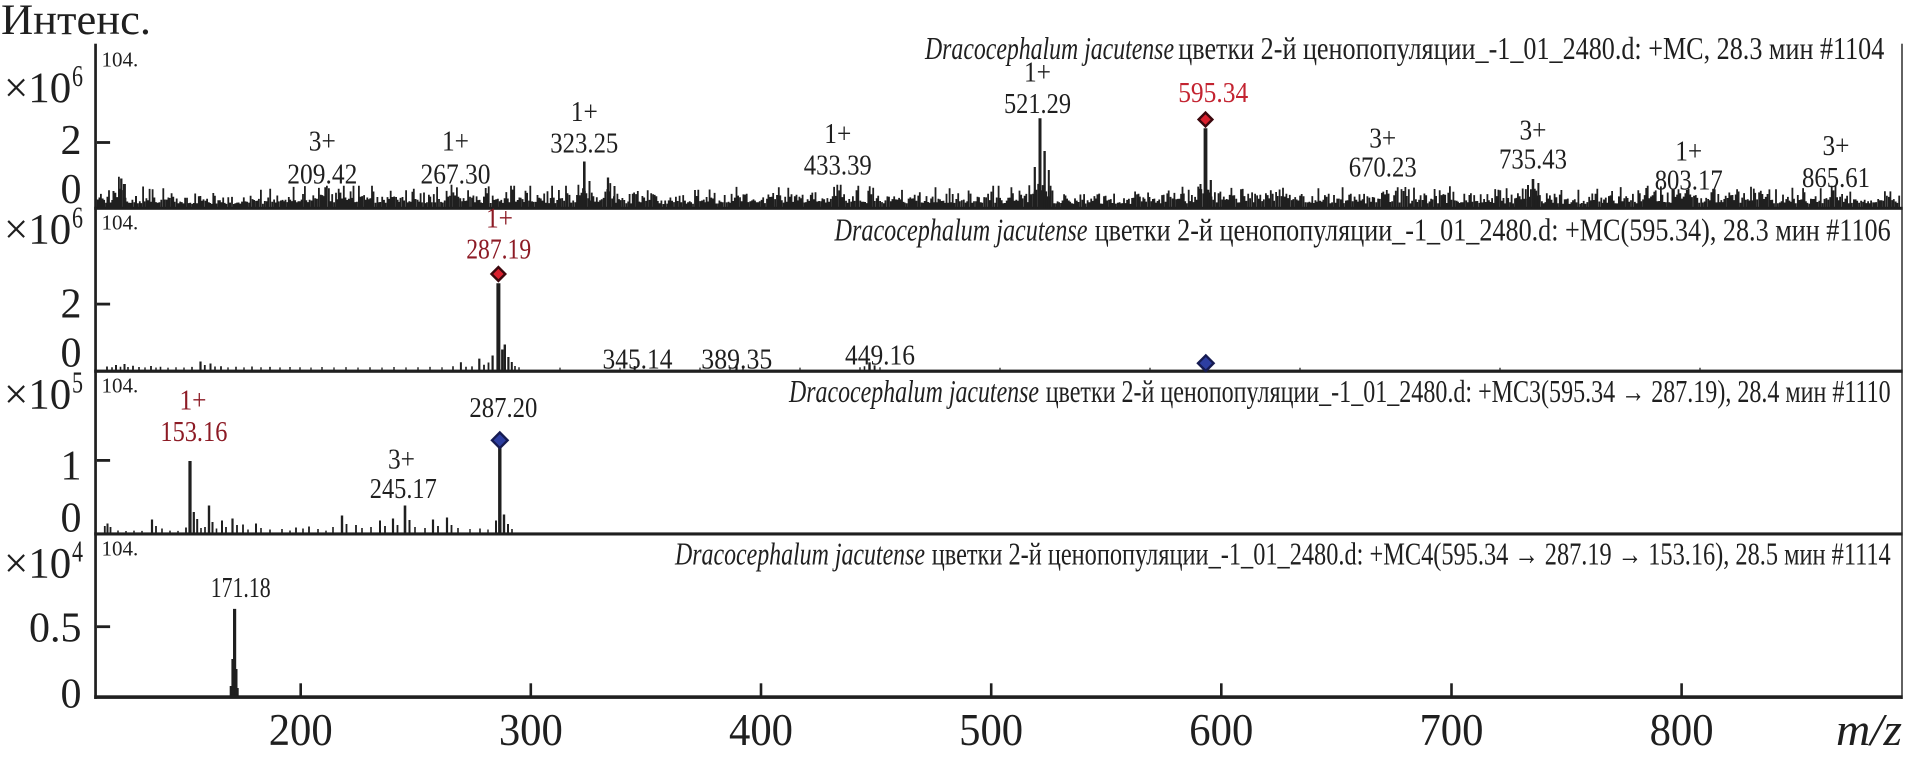 The image size is (1905, 757). I want to click on svg-text: 449.16, so click(880, 355).